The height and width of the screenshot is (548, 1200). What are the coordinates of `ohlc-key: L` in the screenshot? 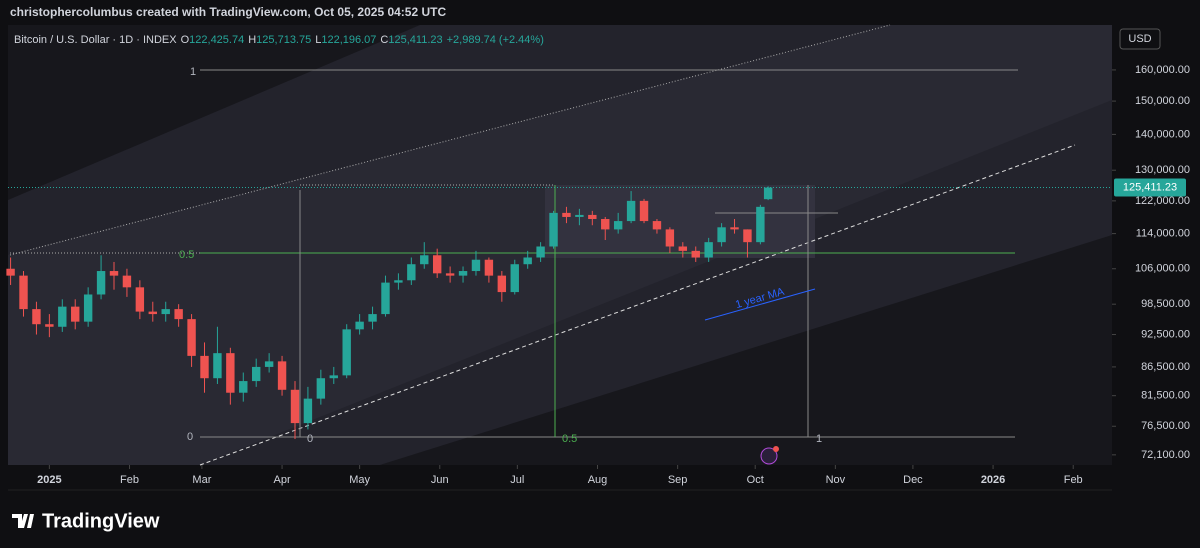 It's located at (318, 40).